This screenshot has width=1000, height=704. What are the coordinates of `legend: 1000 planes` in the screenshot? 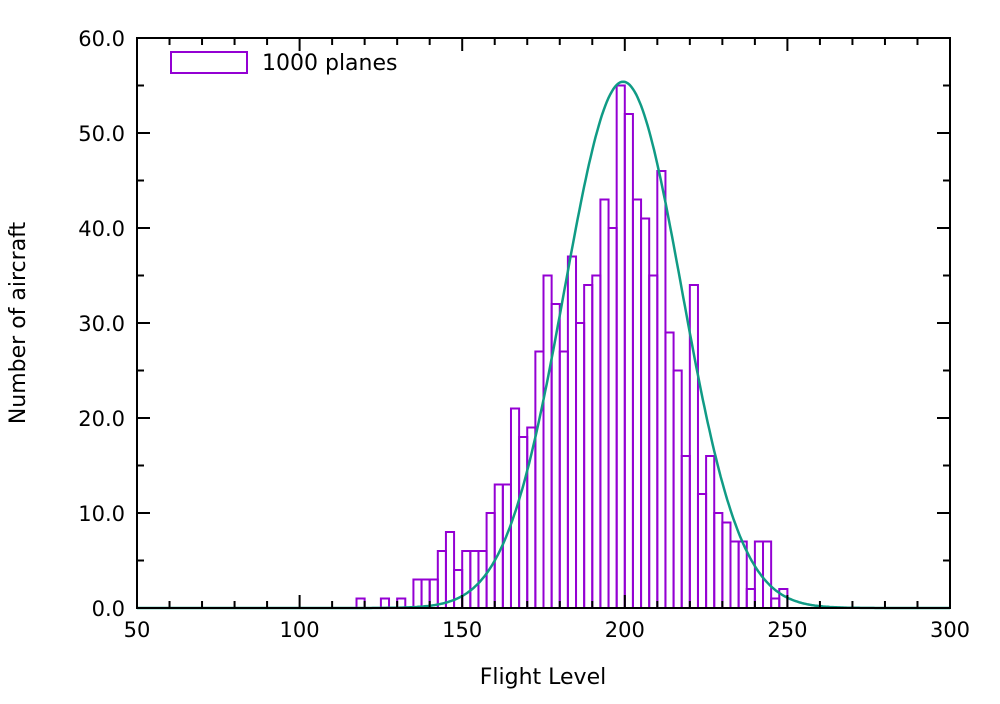 It's located at (283, 63).